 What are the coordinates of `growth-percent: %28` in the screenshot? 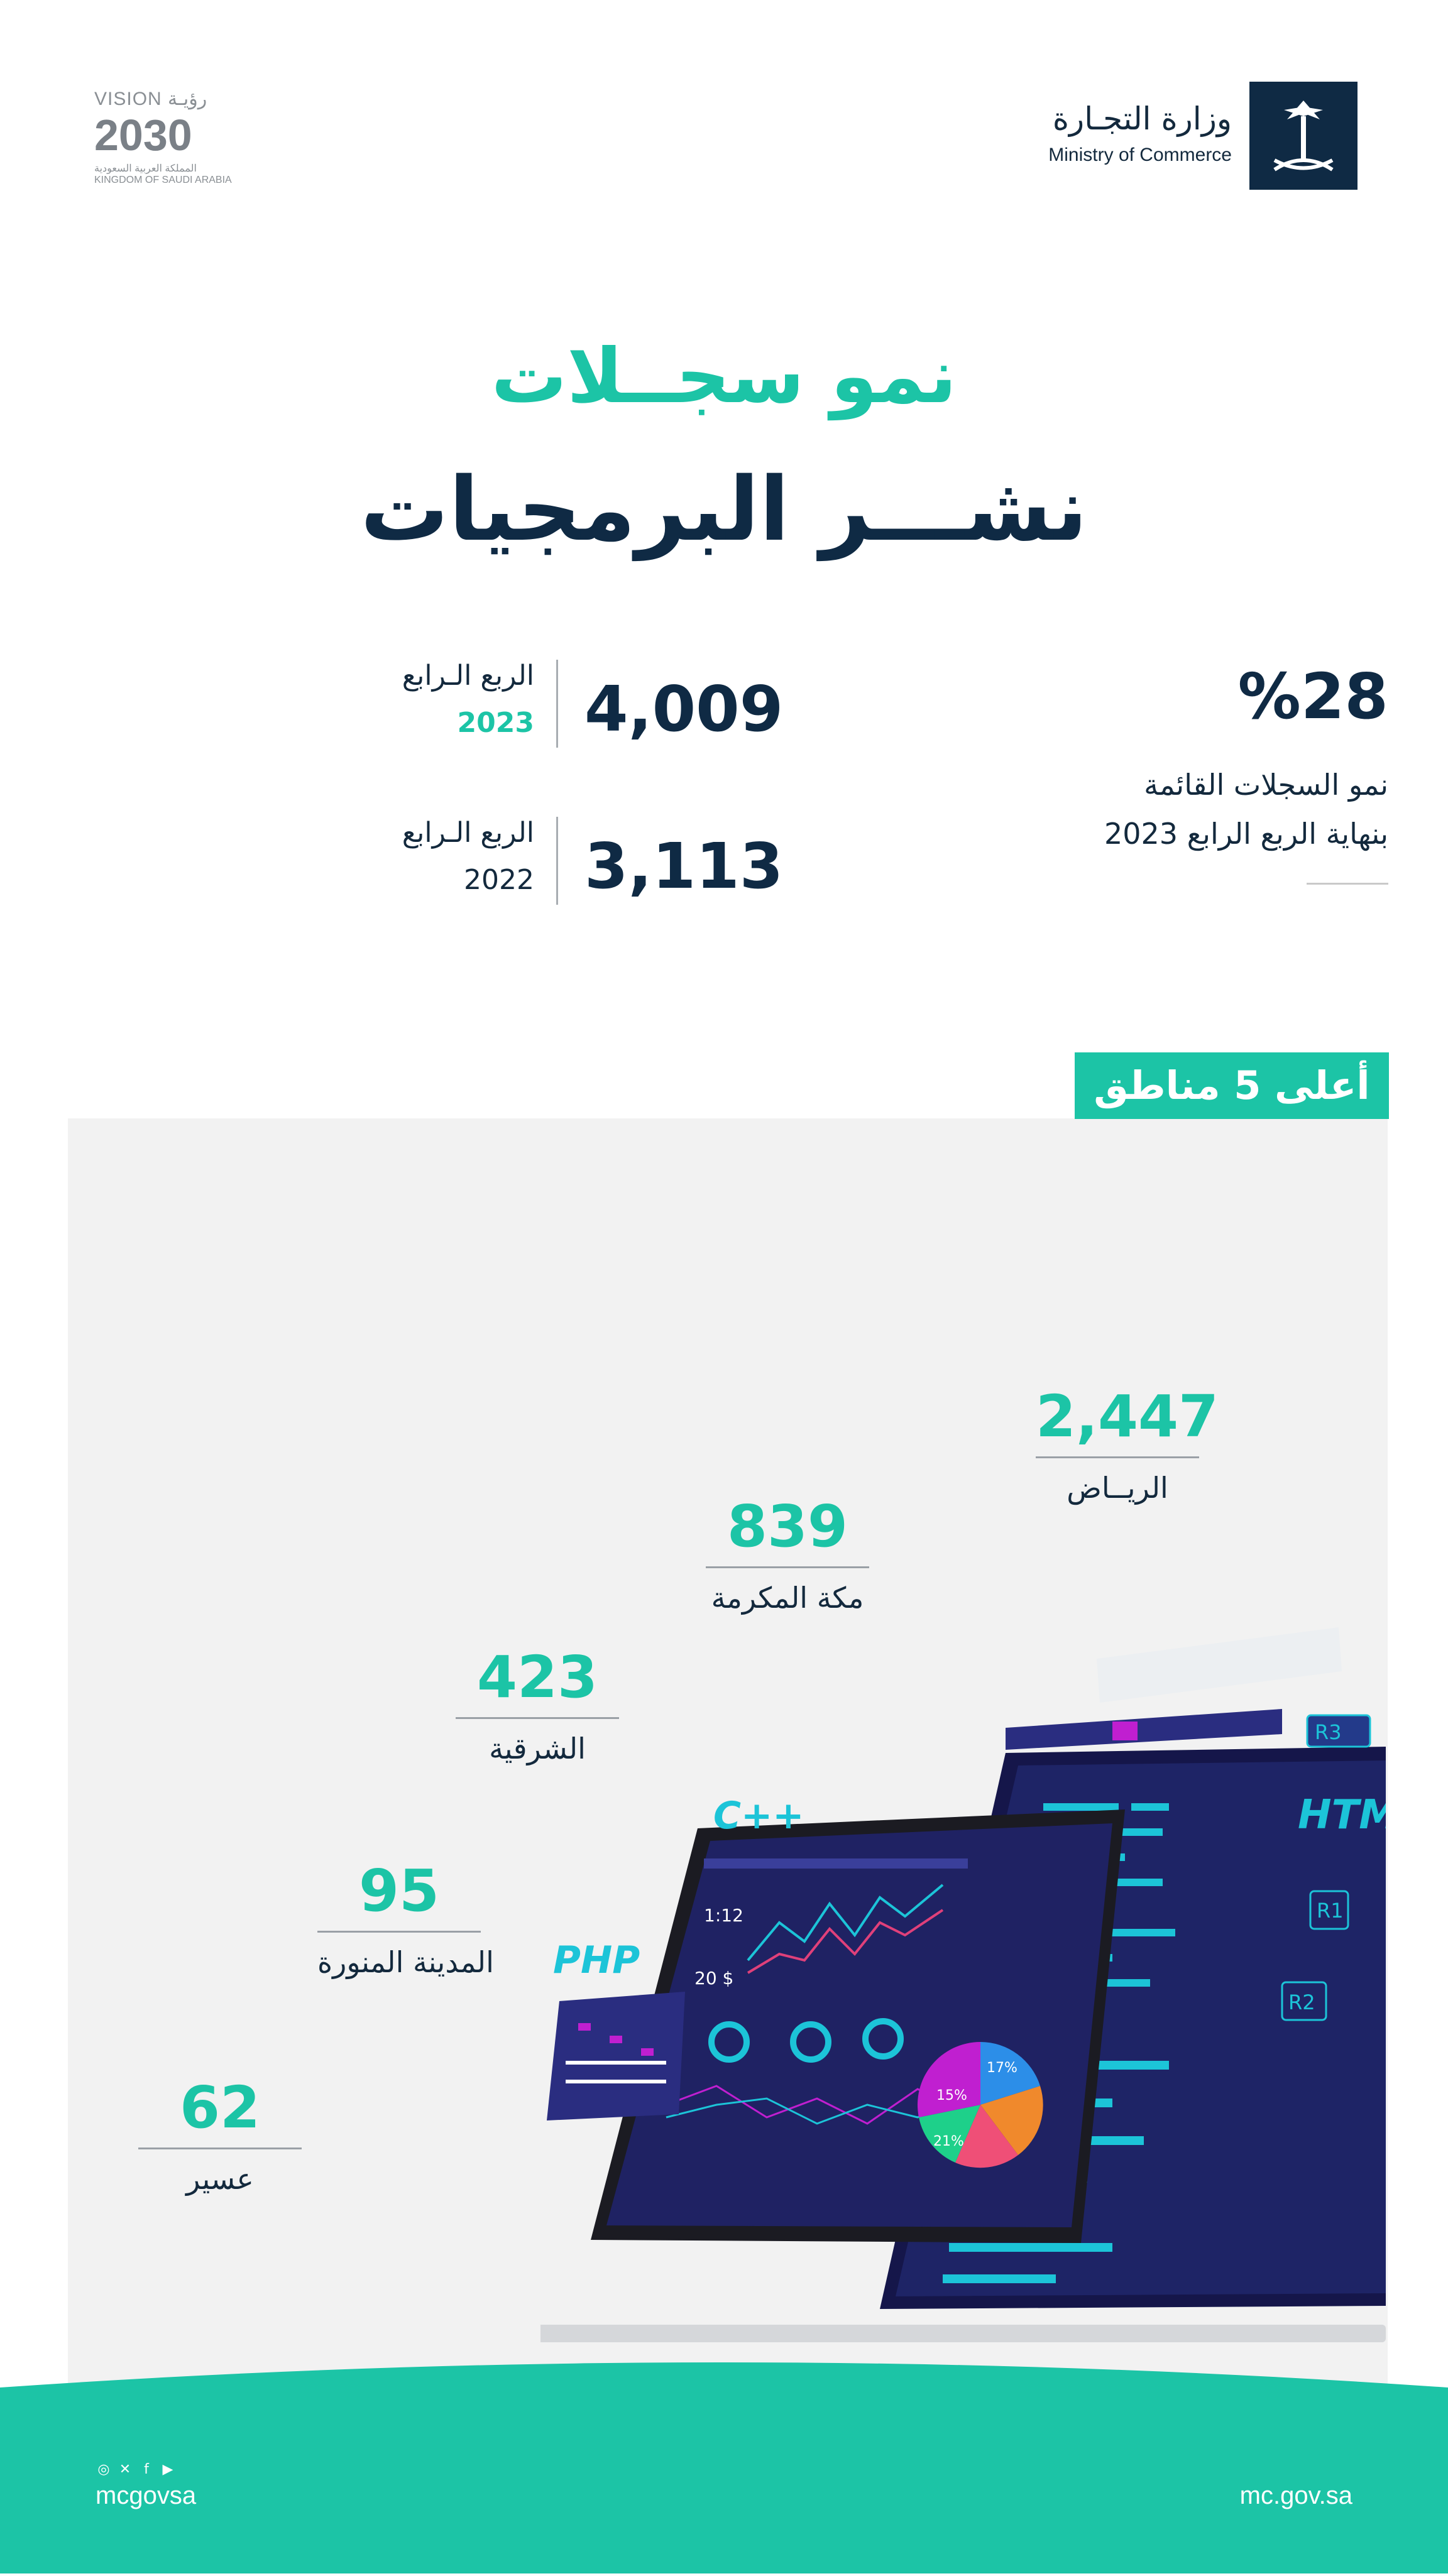 It's located at (1312, 697).